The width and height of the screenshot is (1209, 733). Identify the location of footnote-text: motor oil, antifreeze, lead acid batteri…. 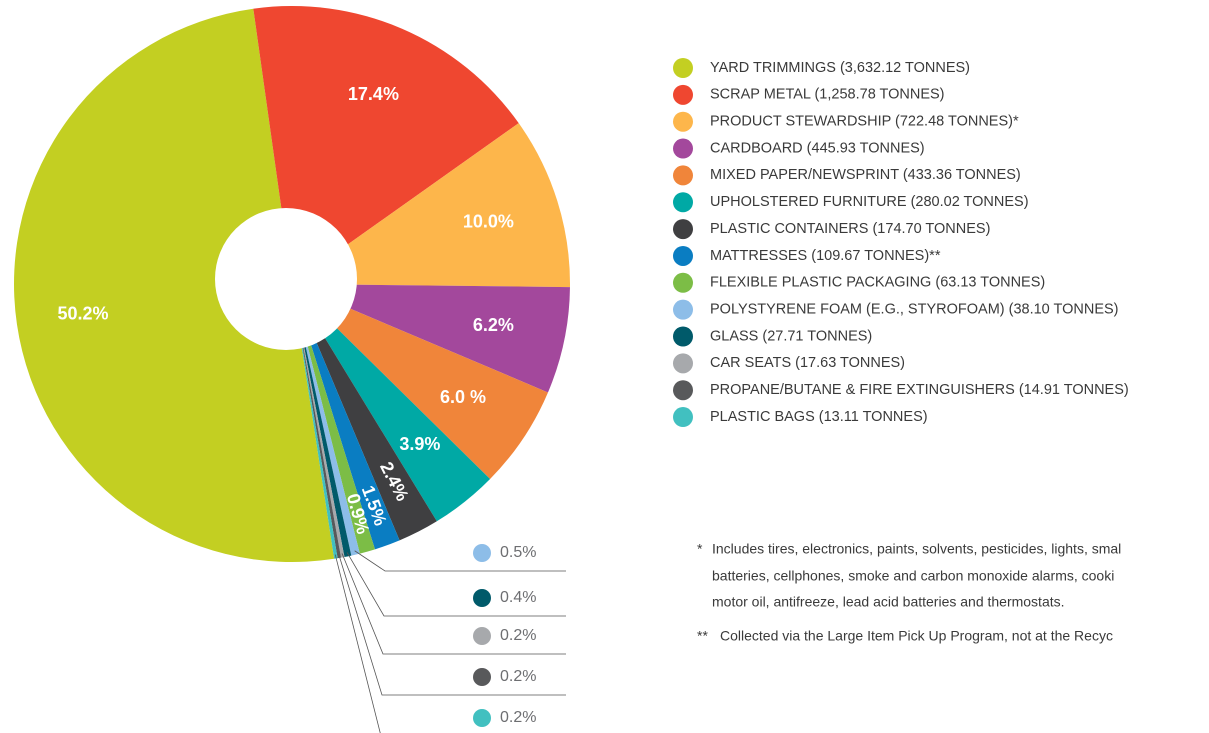
(888, 602).